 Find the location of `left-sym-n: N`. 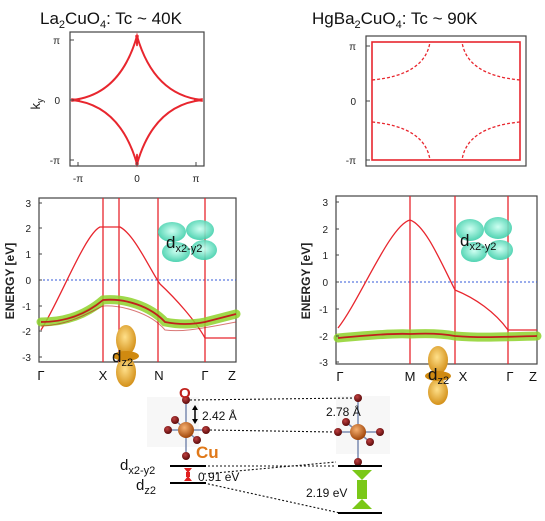

left-sym-n: N is located at coordinates (158, 375).